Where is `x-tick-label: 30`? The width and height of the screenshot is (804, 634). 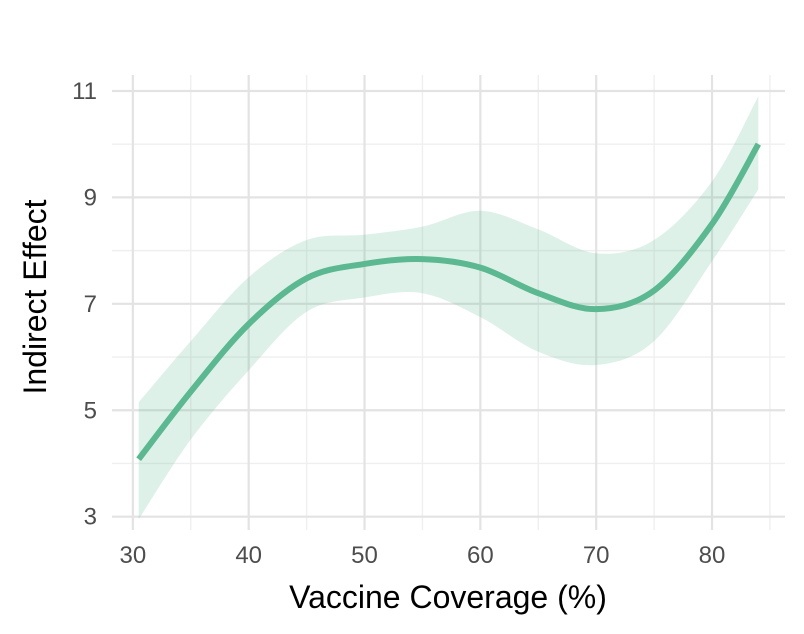
x-tick-label: 30 is located at coordinates (132, 555).